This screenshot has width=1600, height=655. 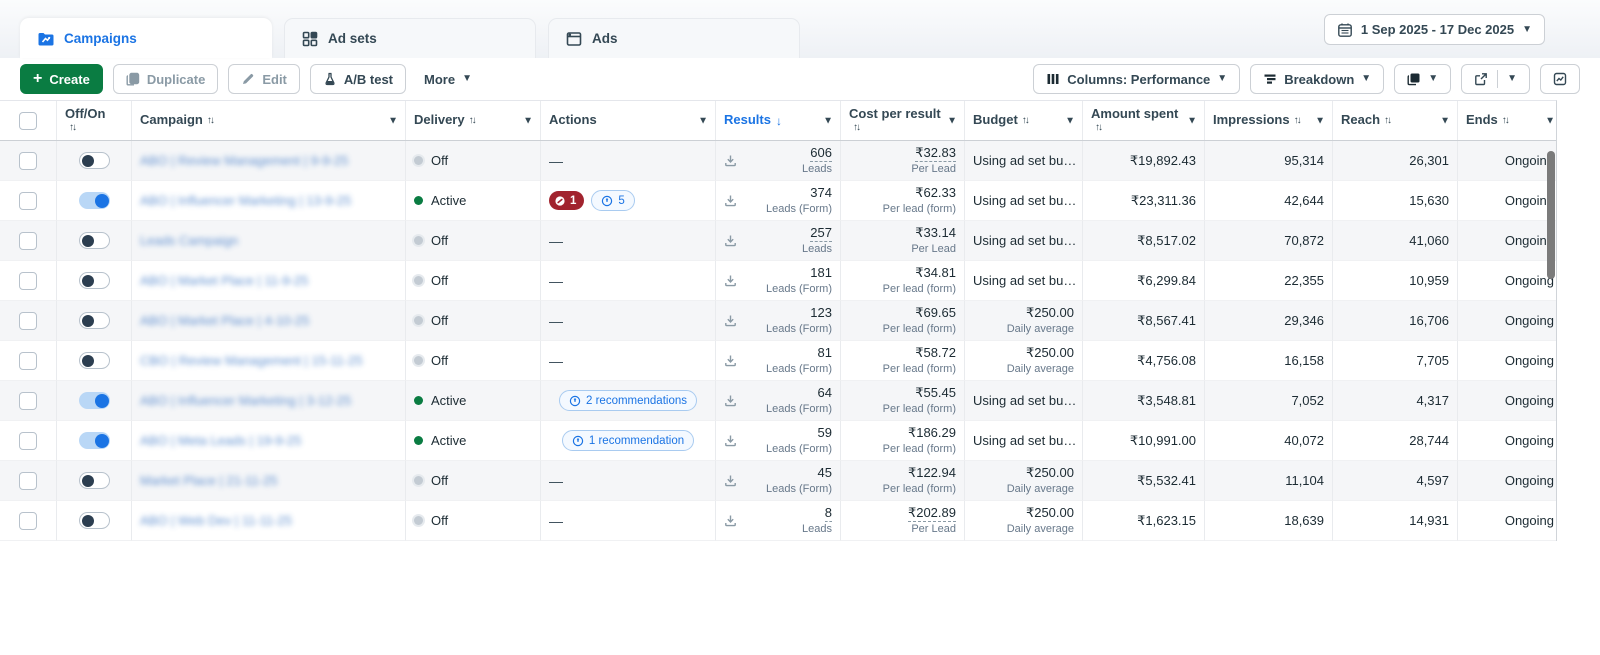 I want to click on edit-button: Edit, so click(x=264, y=79).